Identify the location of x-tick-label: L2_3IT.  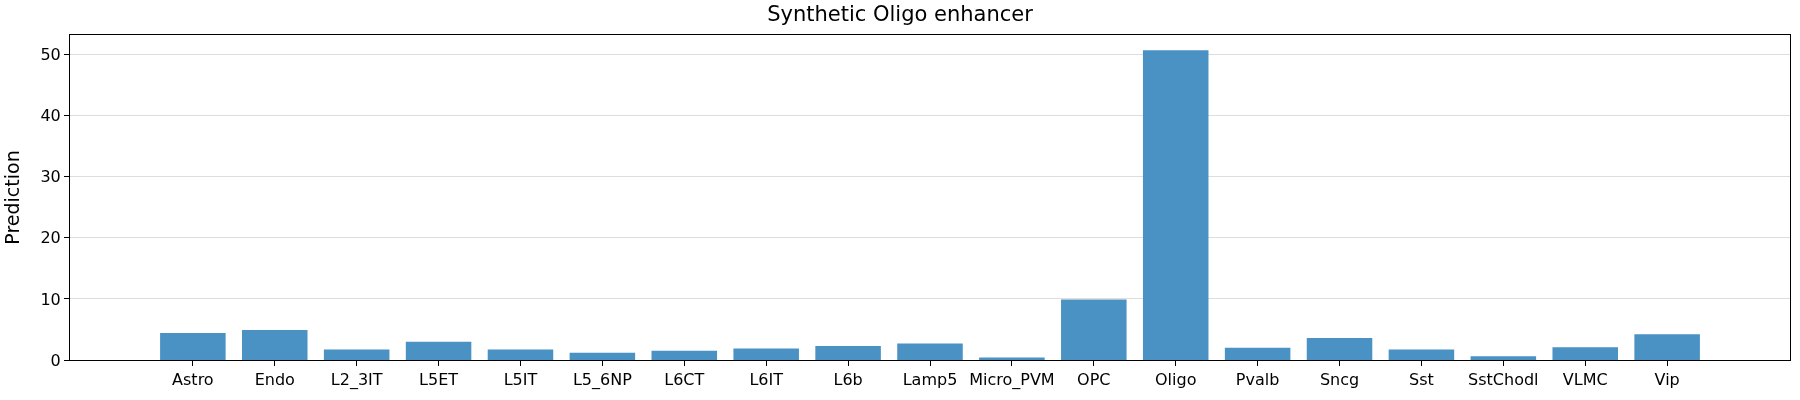
(356, 380).